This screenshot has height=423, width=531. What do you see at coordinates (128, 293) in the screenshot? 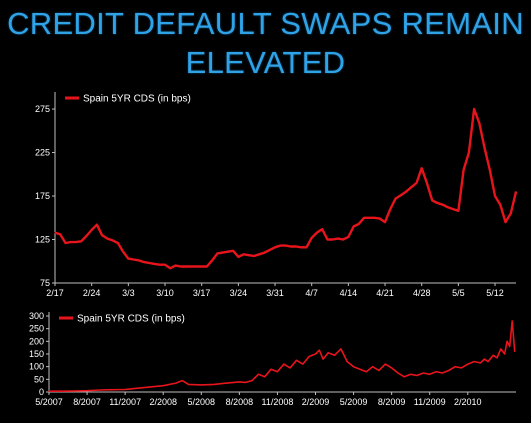
I see `x-tick-label: 3/3` at bounding box center [128, 293].